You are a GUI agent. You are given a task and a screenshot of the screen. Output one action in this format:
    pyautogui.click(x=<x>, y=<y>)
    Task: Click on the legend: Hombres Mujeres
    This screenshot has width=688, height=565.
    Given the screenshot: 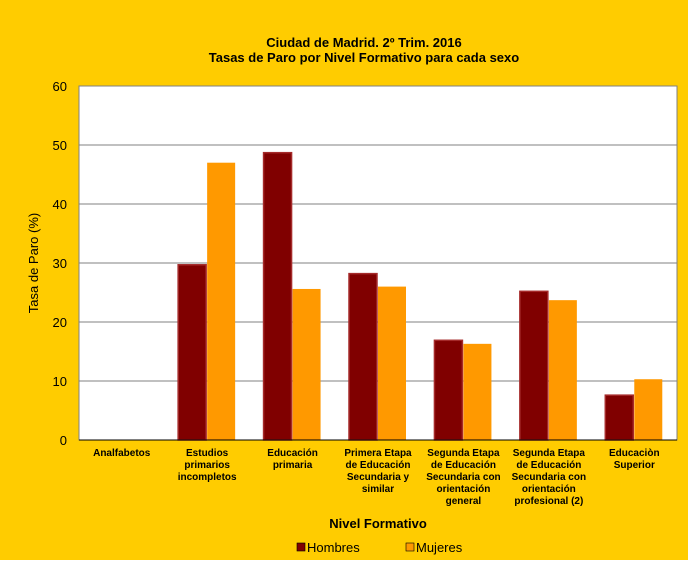 What is the action you would take?
    pyautogui.click(x=379, y=547)
    